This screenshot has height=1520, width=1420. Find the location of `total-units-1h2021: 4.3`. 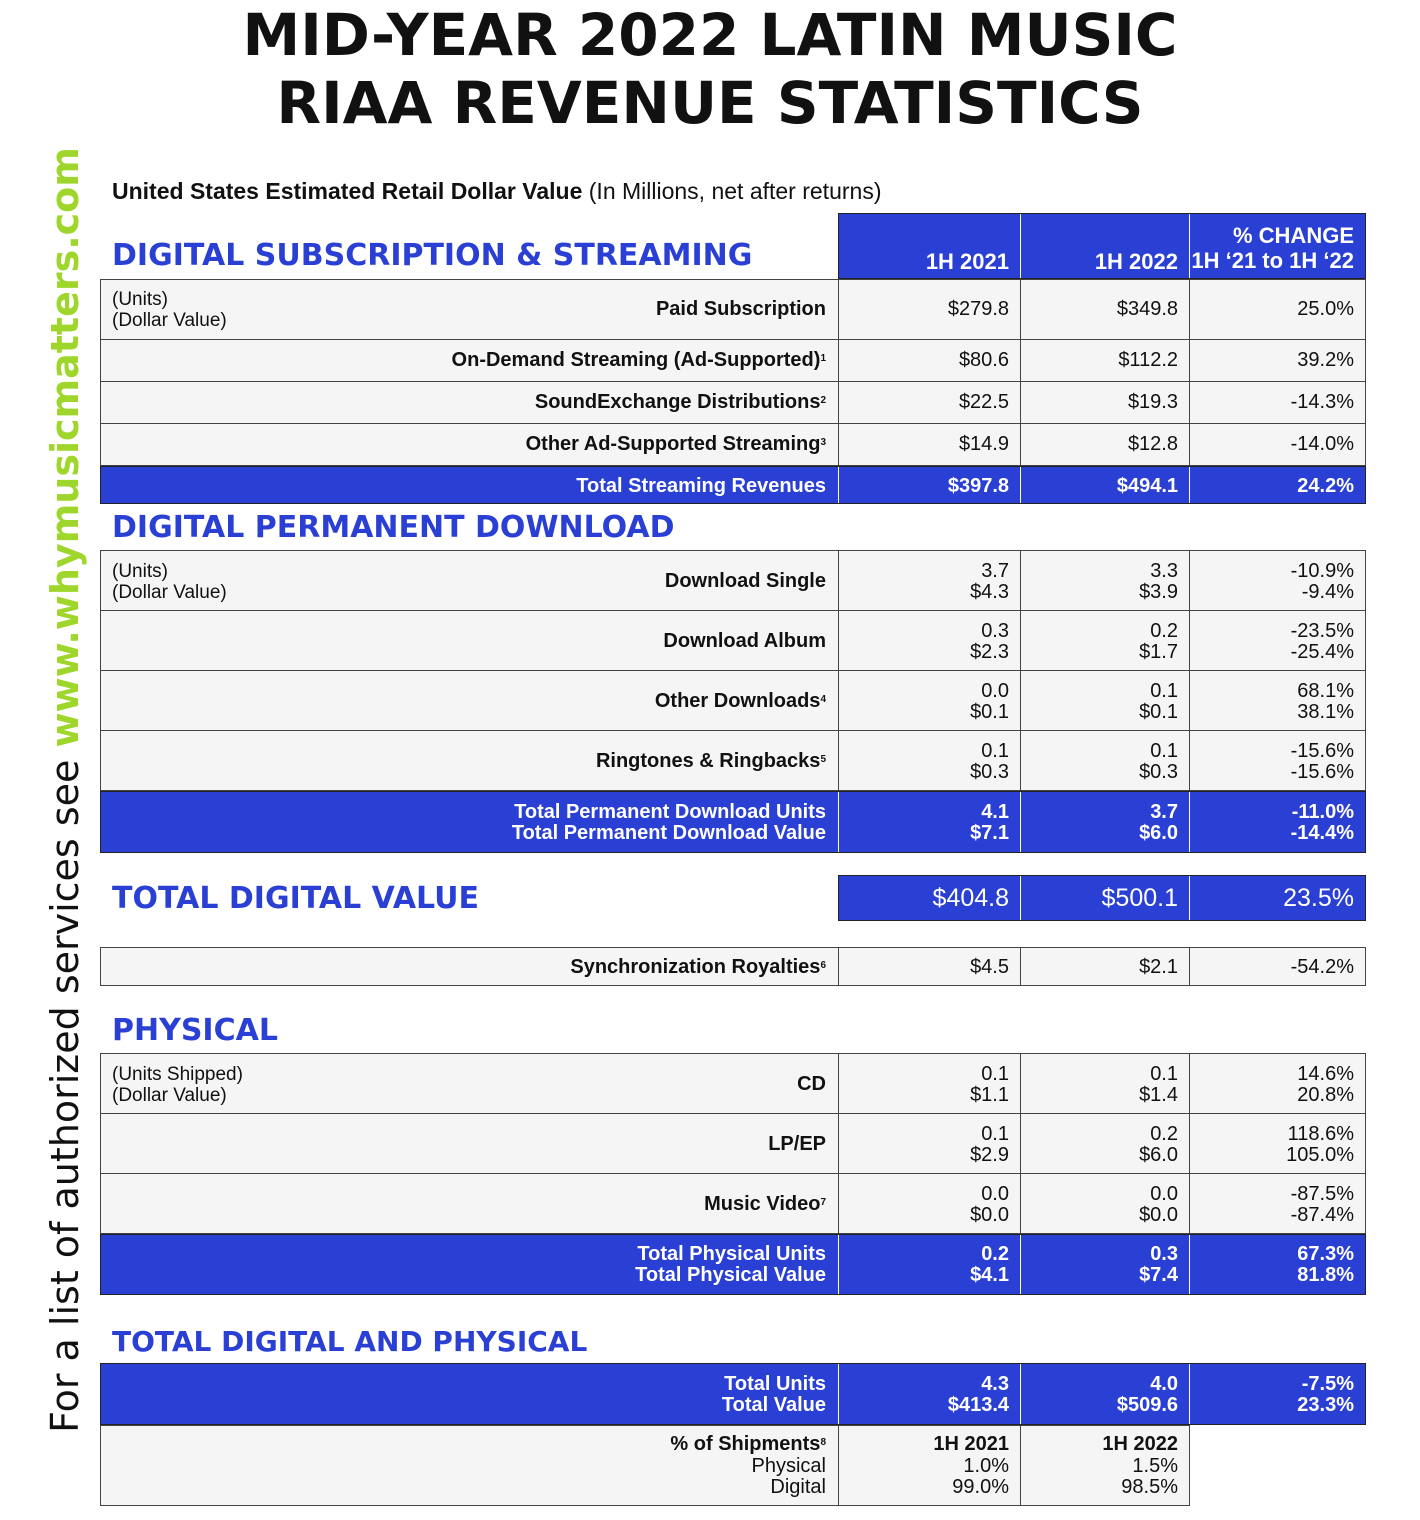

total-units-1h2021: 4.3 is located at coordinates (995, 1384).